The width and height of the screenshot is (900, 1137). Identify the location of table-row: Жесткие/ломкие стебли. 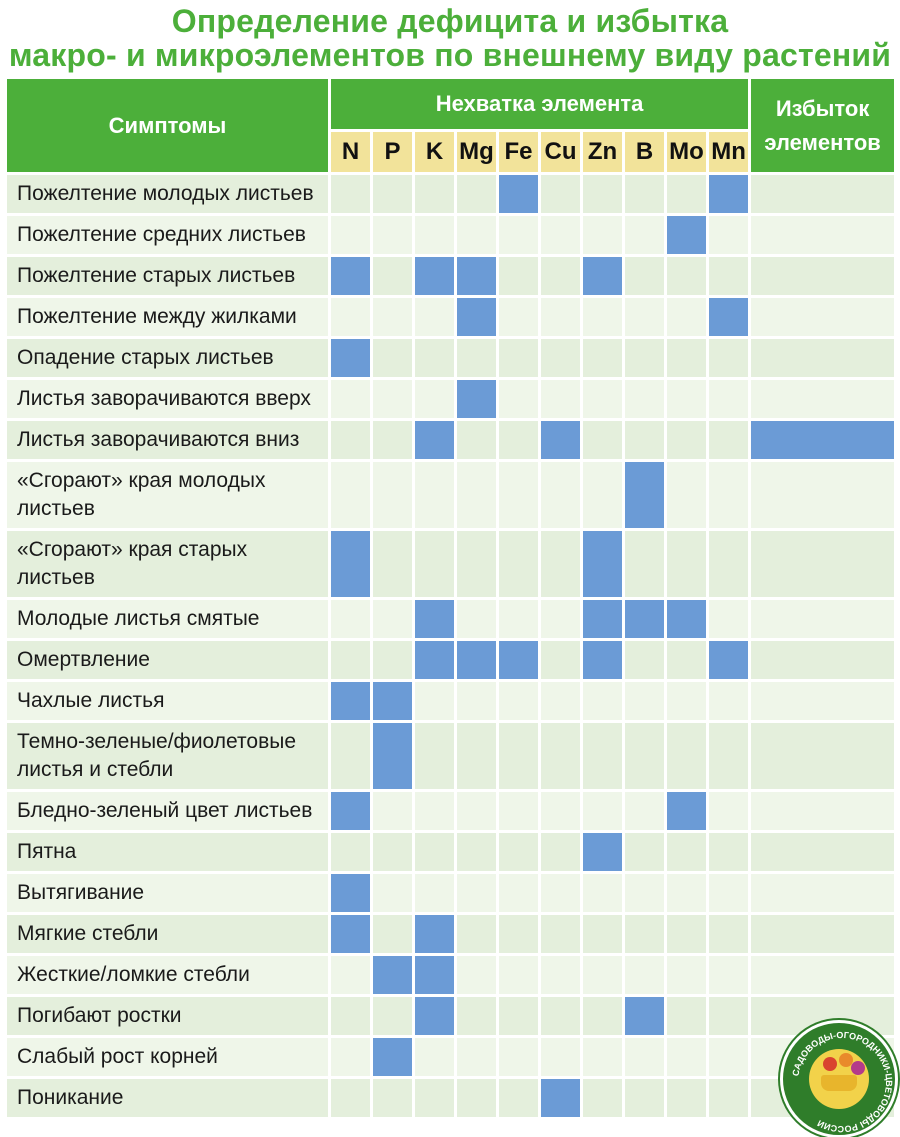
(451, 975).